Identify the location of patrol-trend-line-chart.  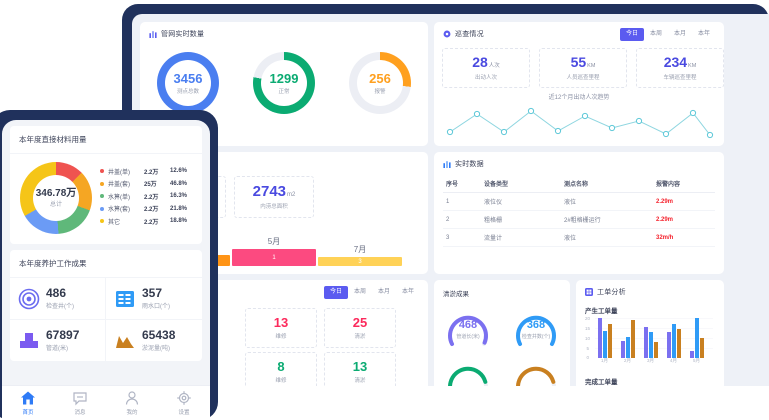
(580, 123).